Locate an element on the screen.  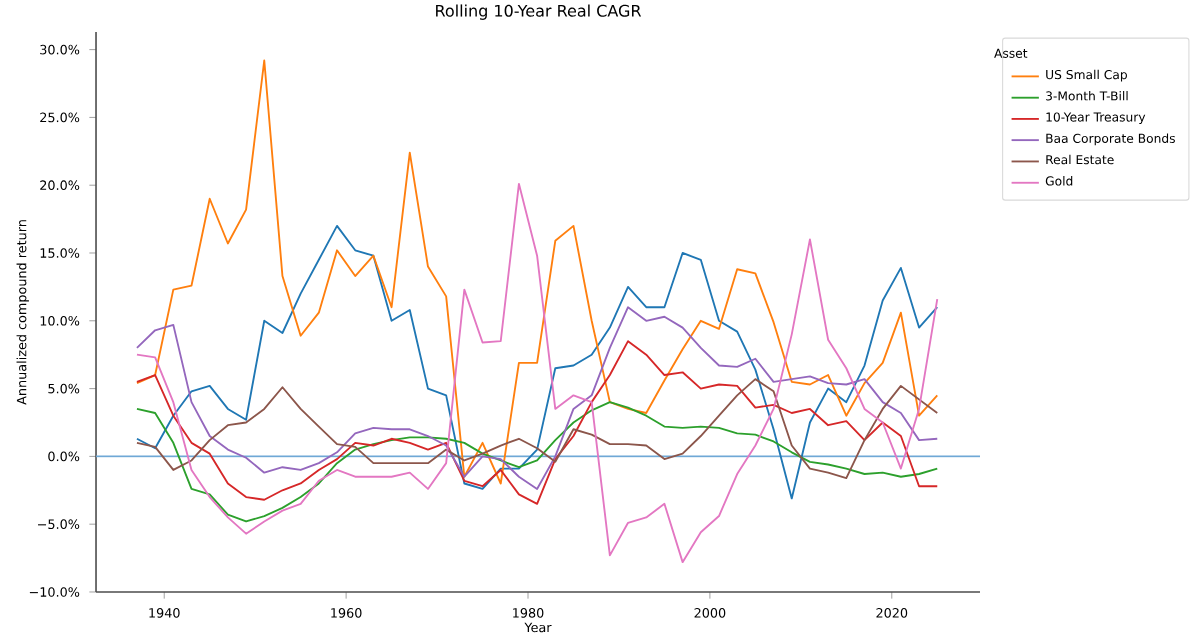
chart-title: Rolling 10-Year Real CAGR is located at coordinates (539, 12).